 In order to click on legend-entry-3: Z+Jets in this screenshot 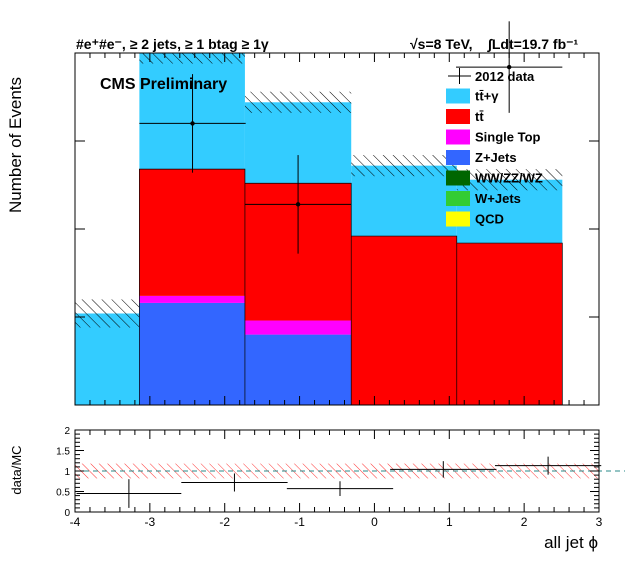, I will do `click(481, 157)`.